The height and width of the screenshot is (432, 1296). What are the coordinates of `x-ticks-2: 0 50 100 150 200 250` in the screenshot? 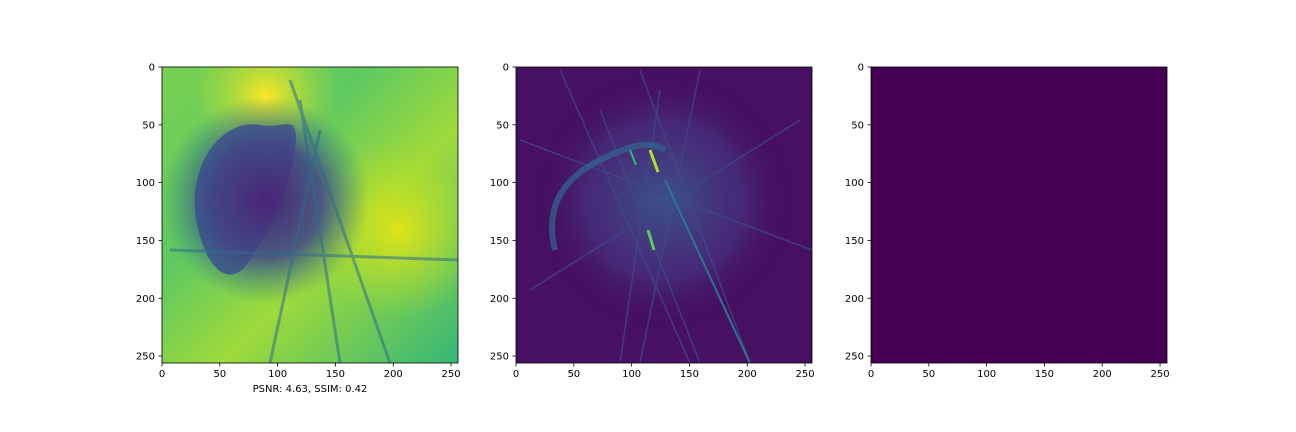 It's located at (664, 371).